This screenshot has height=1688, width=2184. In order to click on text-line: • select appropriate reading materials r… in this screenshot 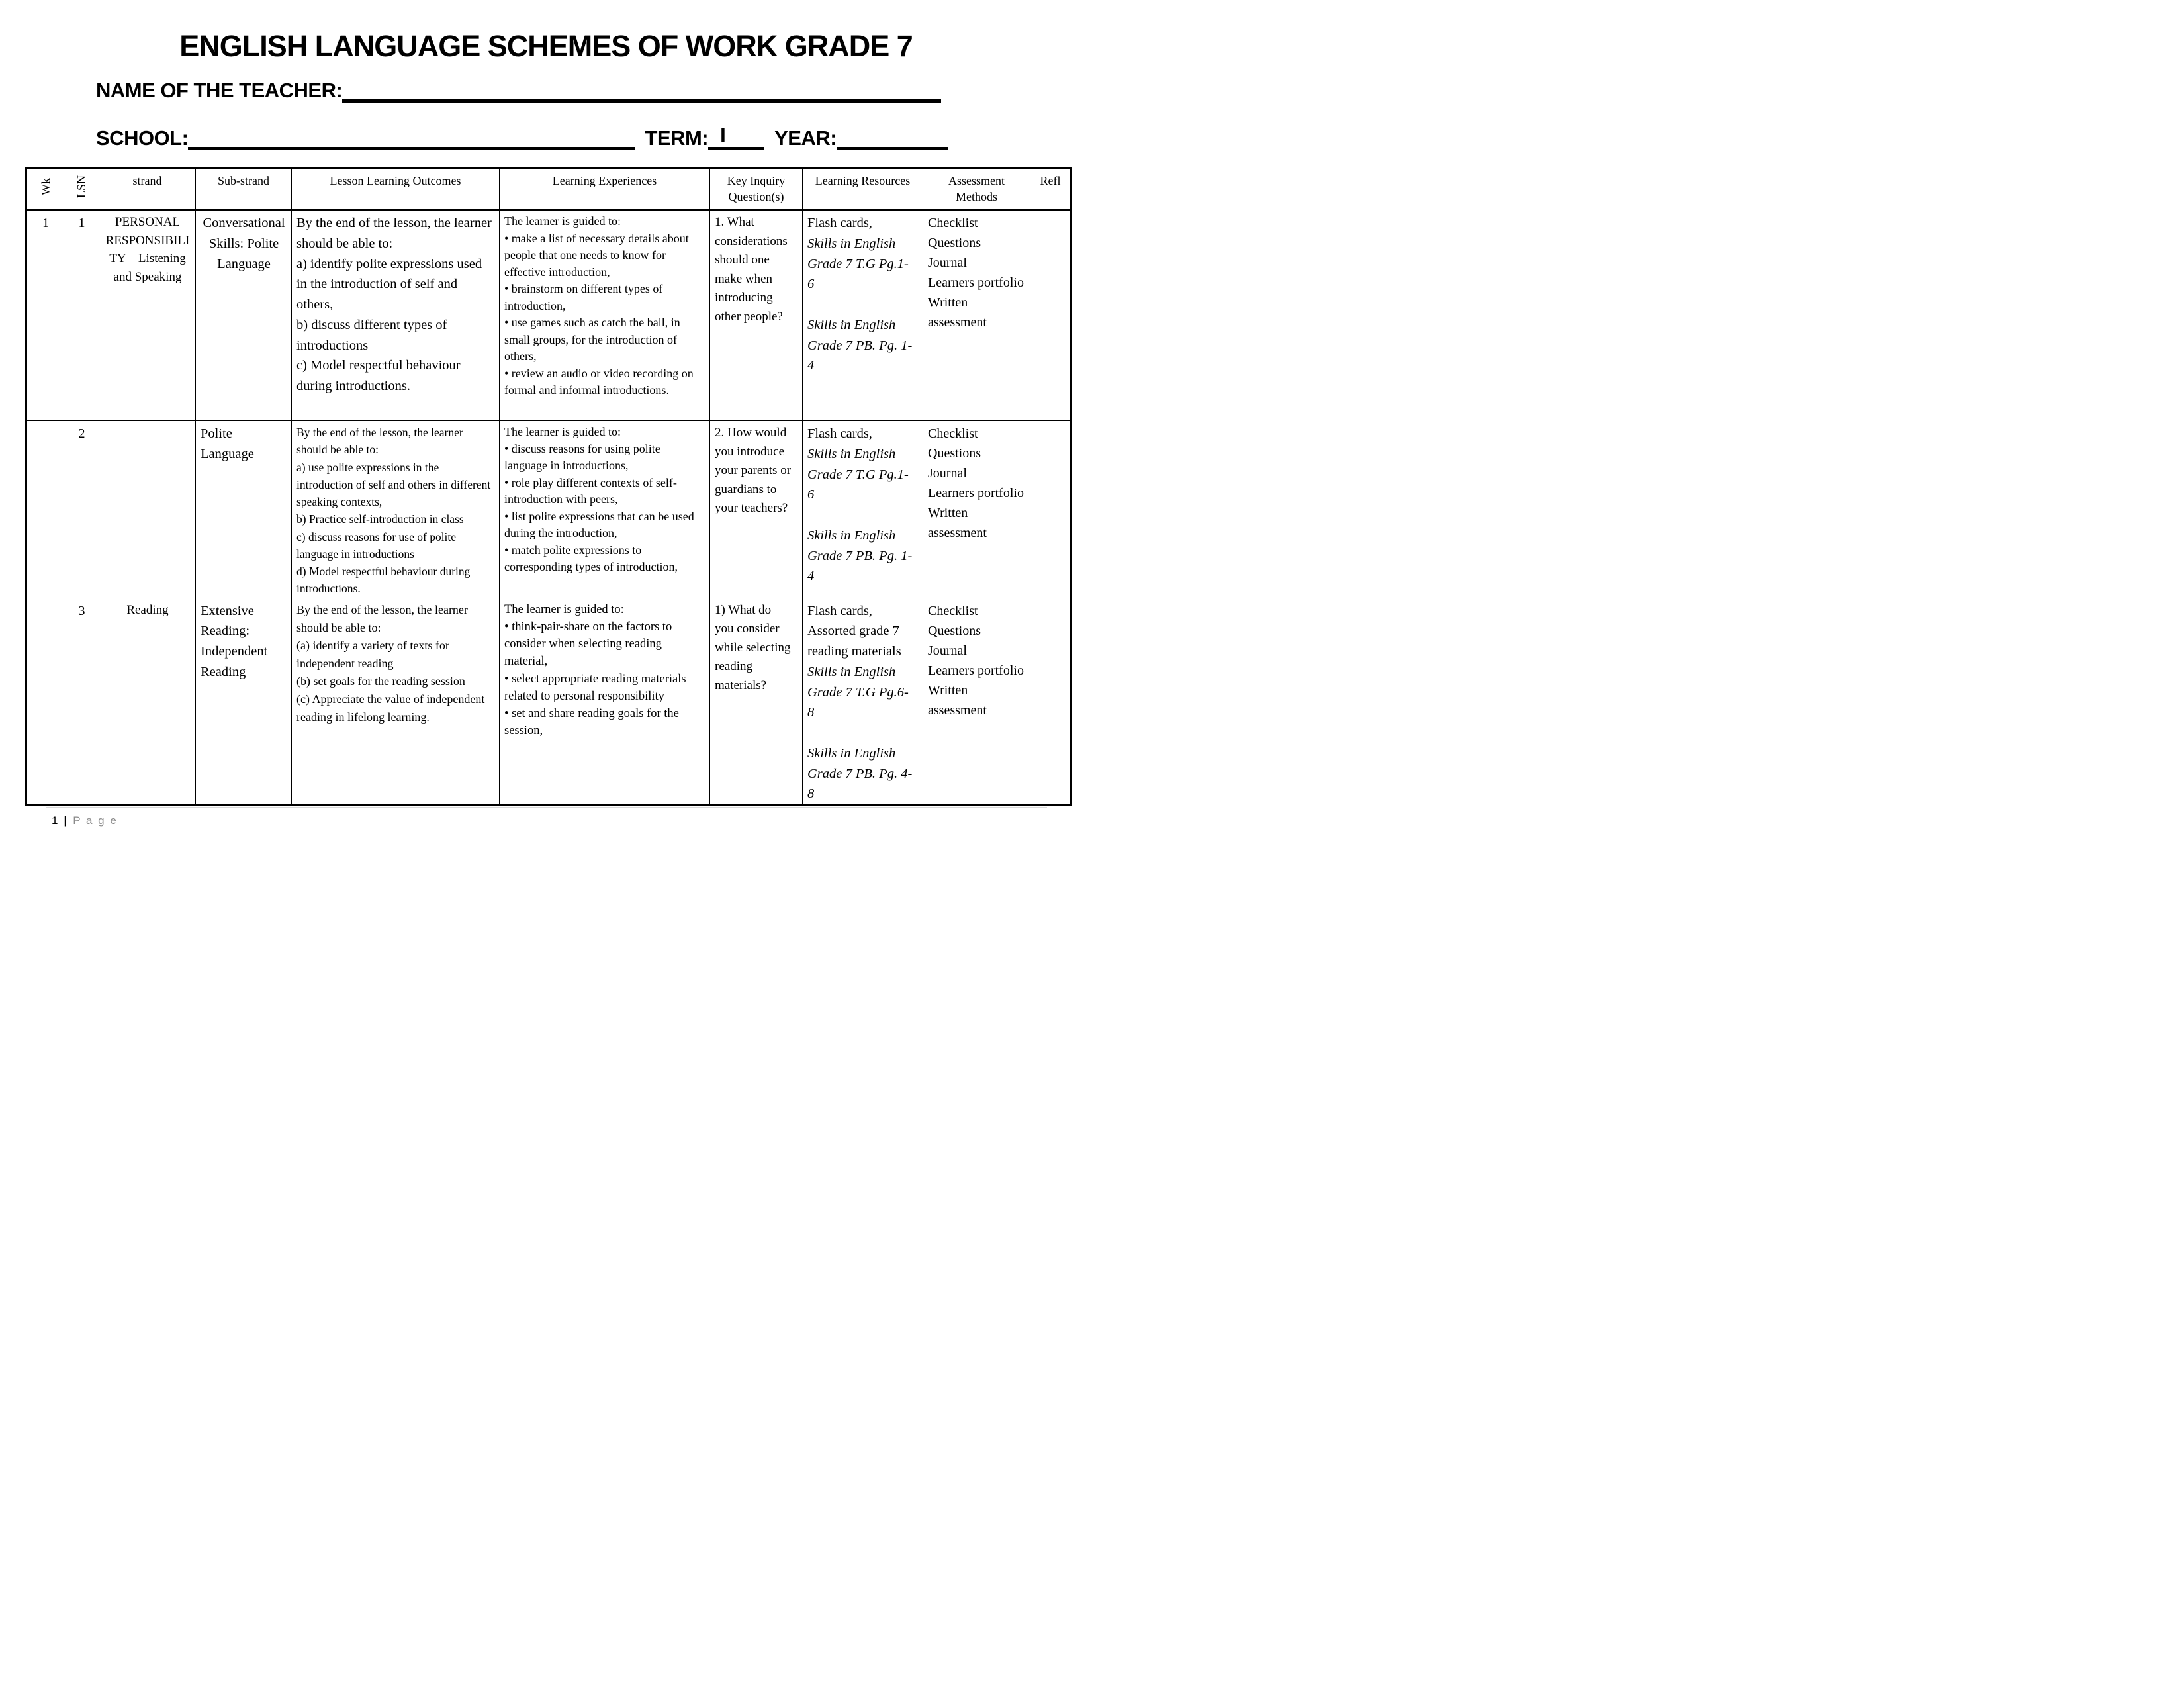, I will do `click(595, 687)`.